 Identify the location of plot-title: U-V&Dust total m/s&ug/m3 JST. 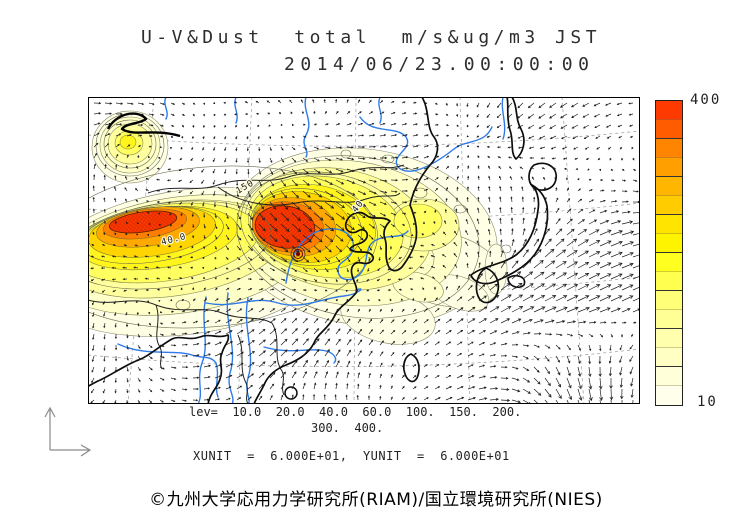
(371, 37).